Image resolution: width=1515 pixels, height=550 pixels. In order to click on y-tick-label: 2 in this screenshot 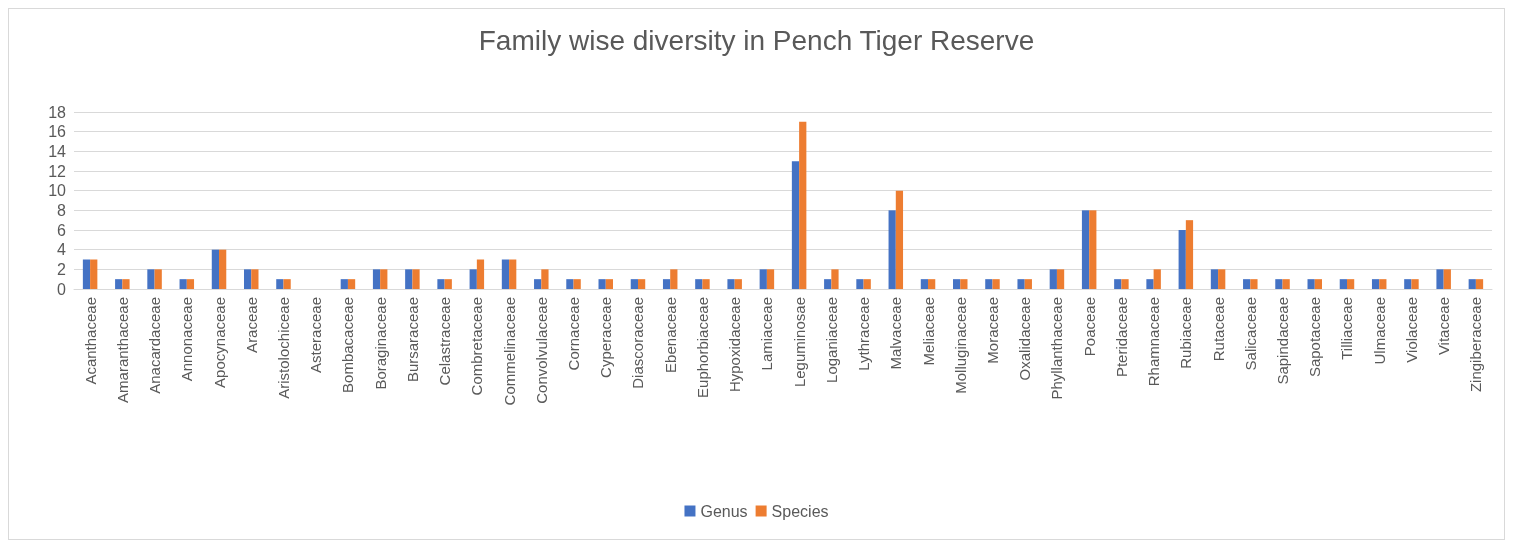, I will do `click(62, 269)`.